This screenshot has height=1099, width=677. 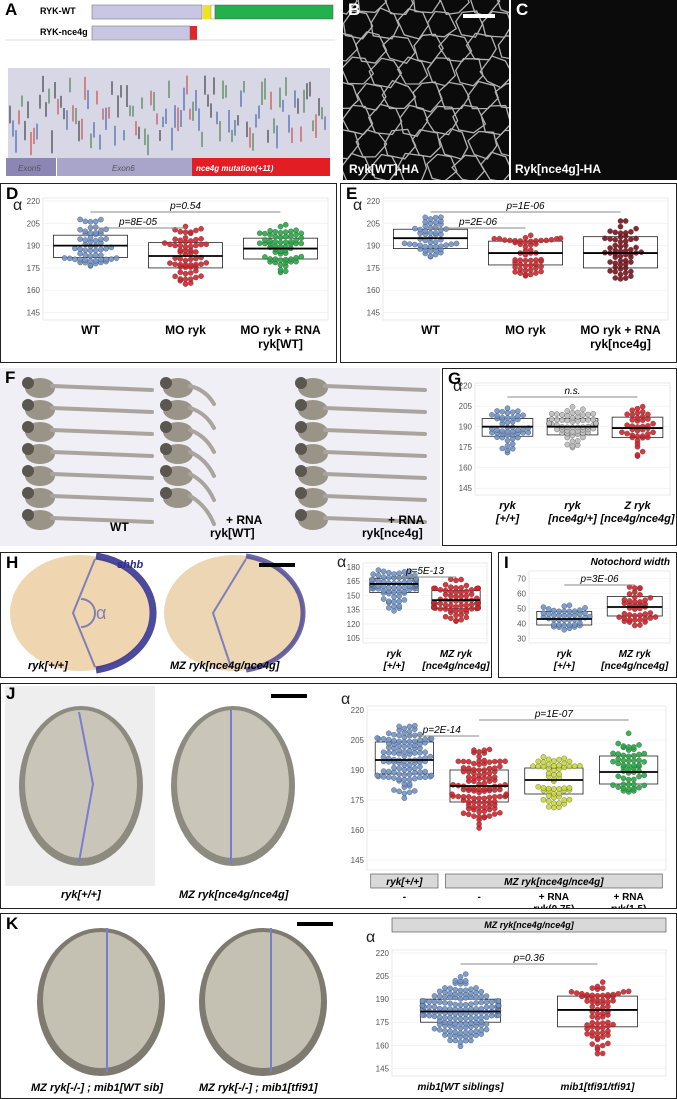 I want to click on panel-b: B Ryk[WT]-HA, so click(x=426, y=90).